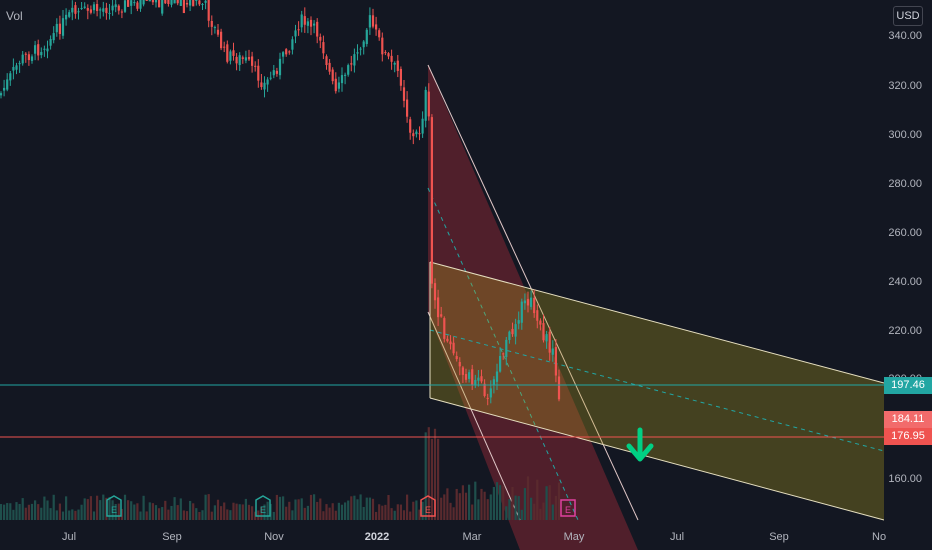 The image size is (932, 550). What do you see at coordinates (677, 537) in the screenshot?
I see `time-tick: Jul` at bounding box center [677, 537].